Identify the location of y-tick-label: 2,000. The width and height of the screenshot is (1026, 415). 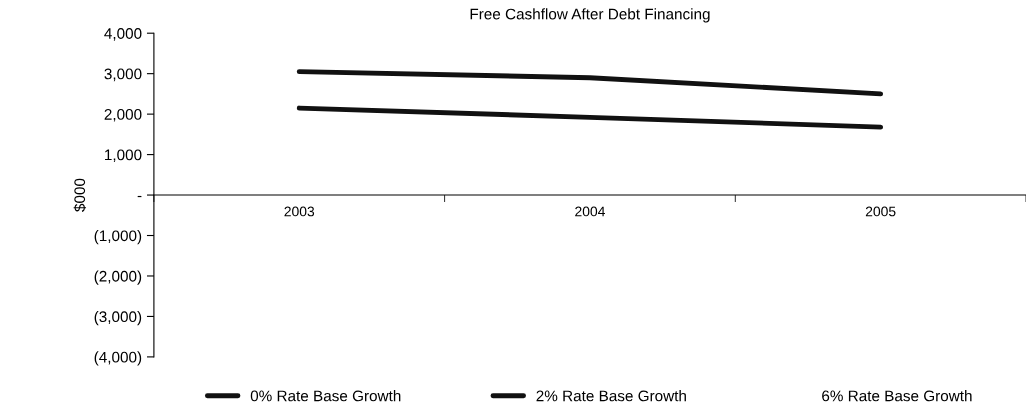
(123, 115).